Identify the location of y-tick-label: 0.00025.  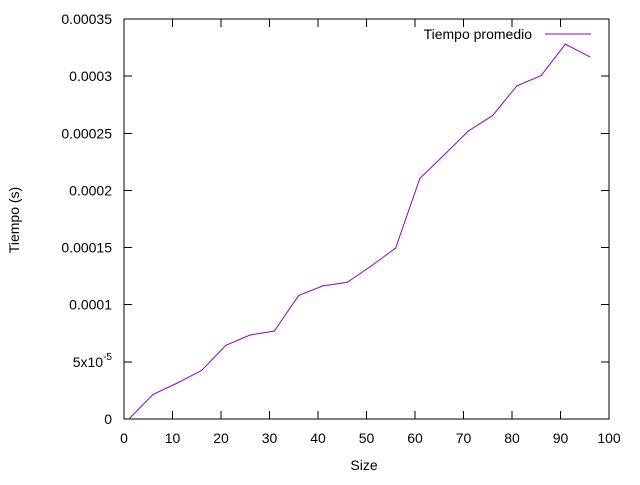
(86, 133).